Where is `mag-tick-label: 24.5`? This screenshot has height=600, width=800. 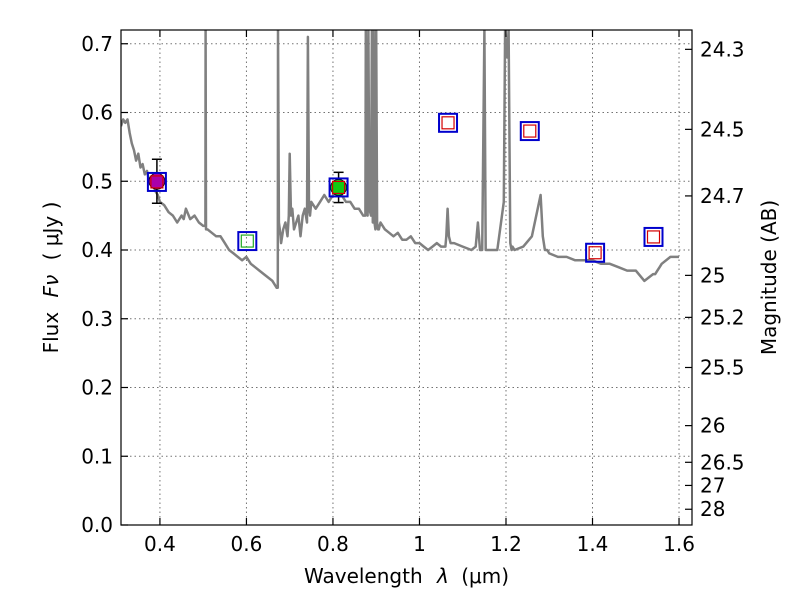 mag-tick-label: 24.5 is located at coordinates (722, 129).